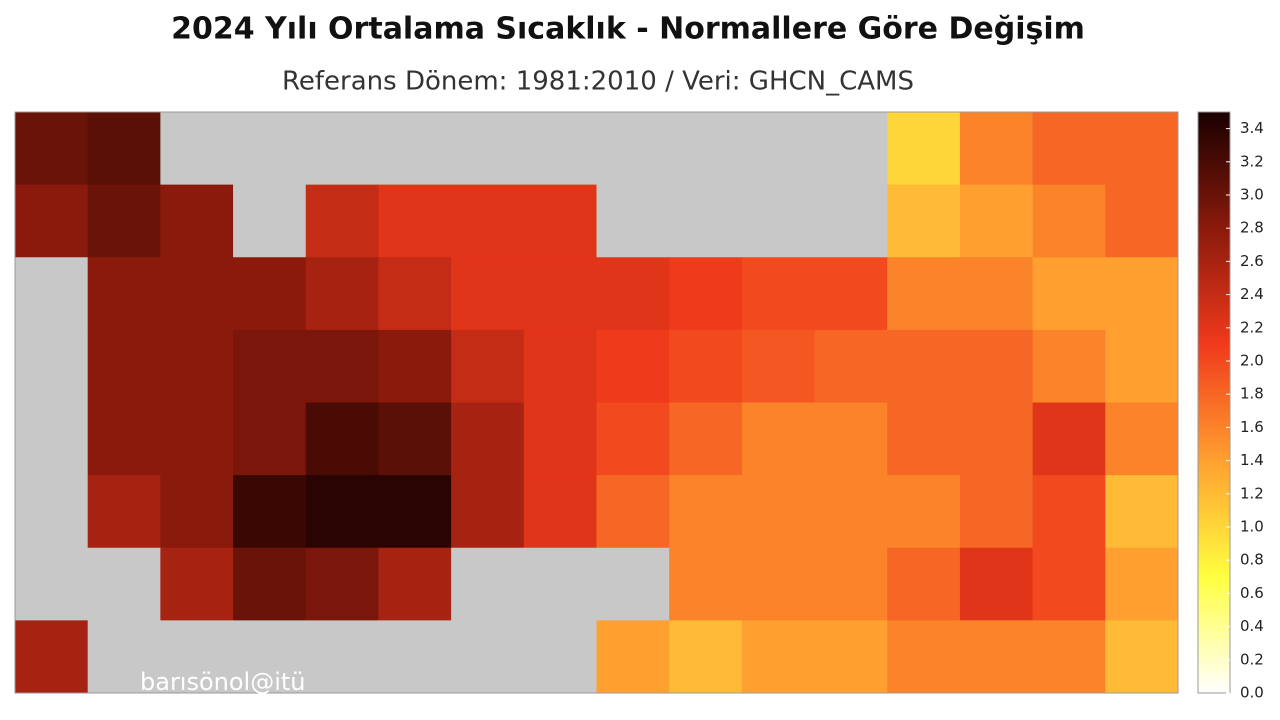 Image resolution: width=1280 pixels, height=720 pixels. What do you see at coordinates (1252, 460) in the screenshot?
I see `colorbar-tick-label: 1.4` at bounding box center [1252, 460].